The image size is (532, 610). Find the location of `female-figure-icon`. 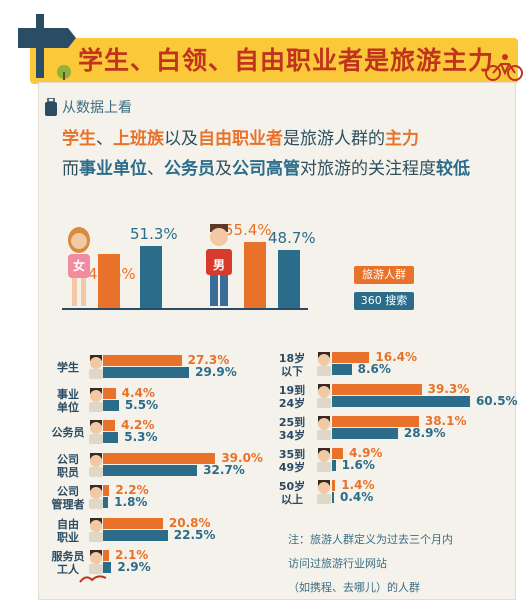

female-figure-icon is located at coordinates (79, 266).